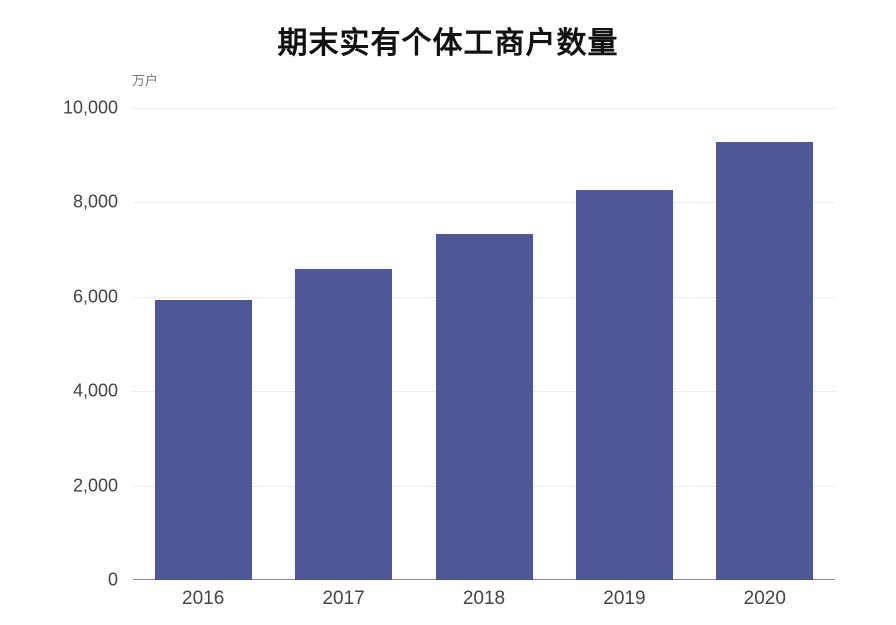 The height and width of the screenshot is (625, 896). What do you see at coordinates (344, 424) in the screenshot?
I see `bar-2017` at bounding box center [344, 424].